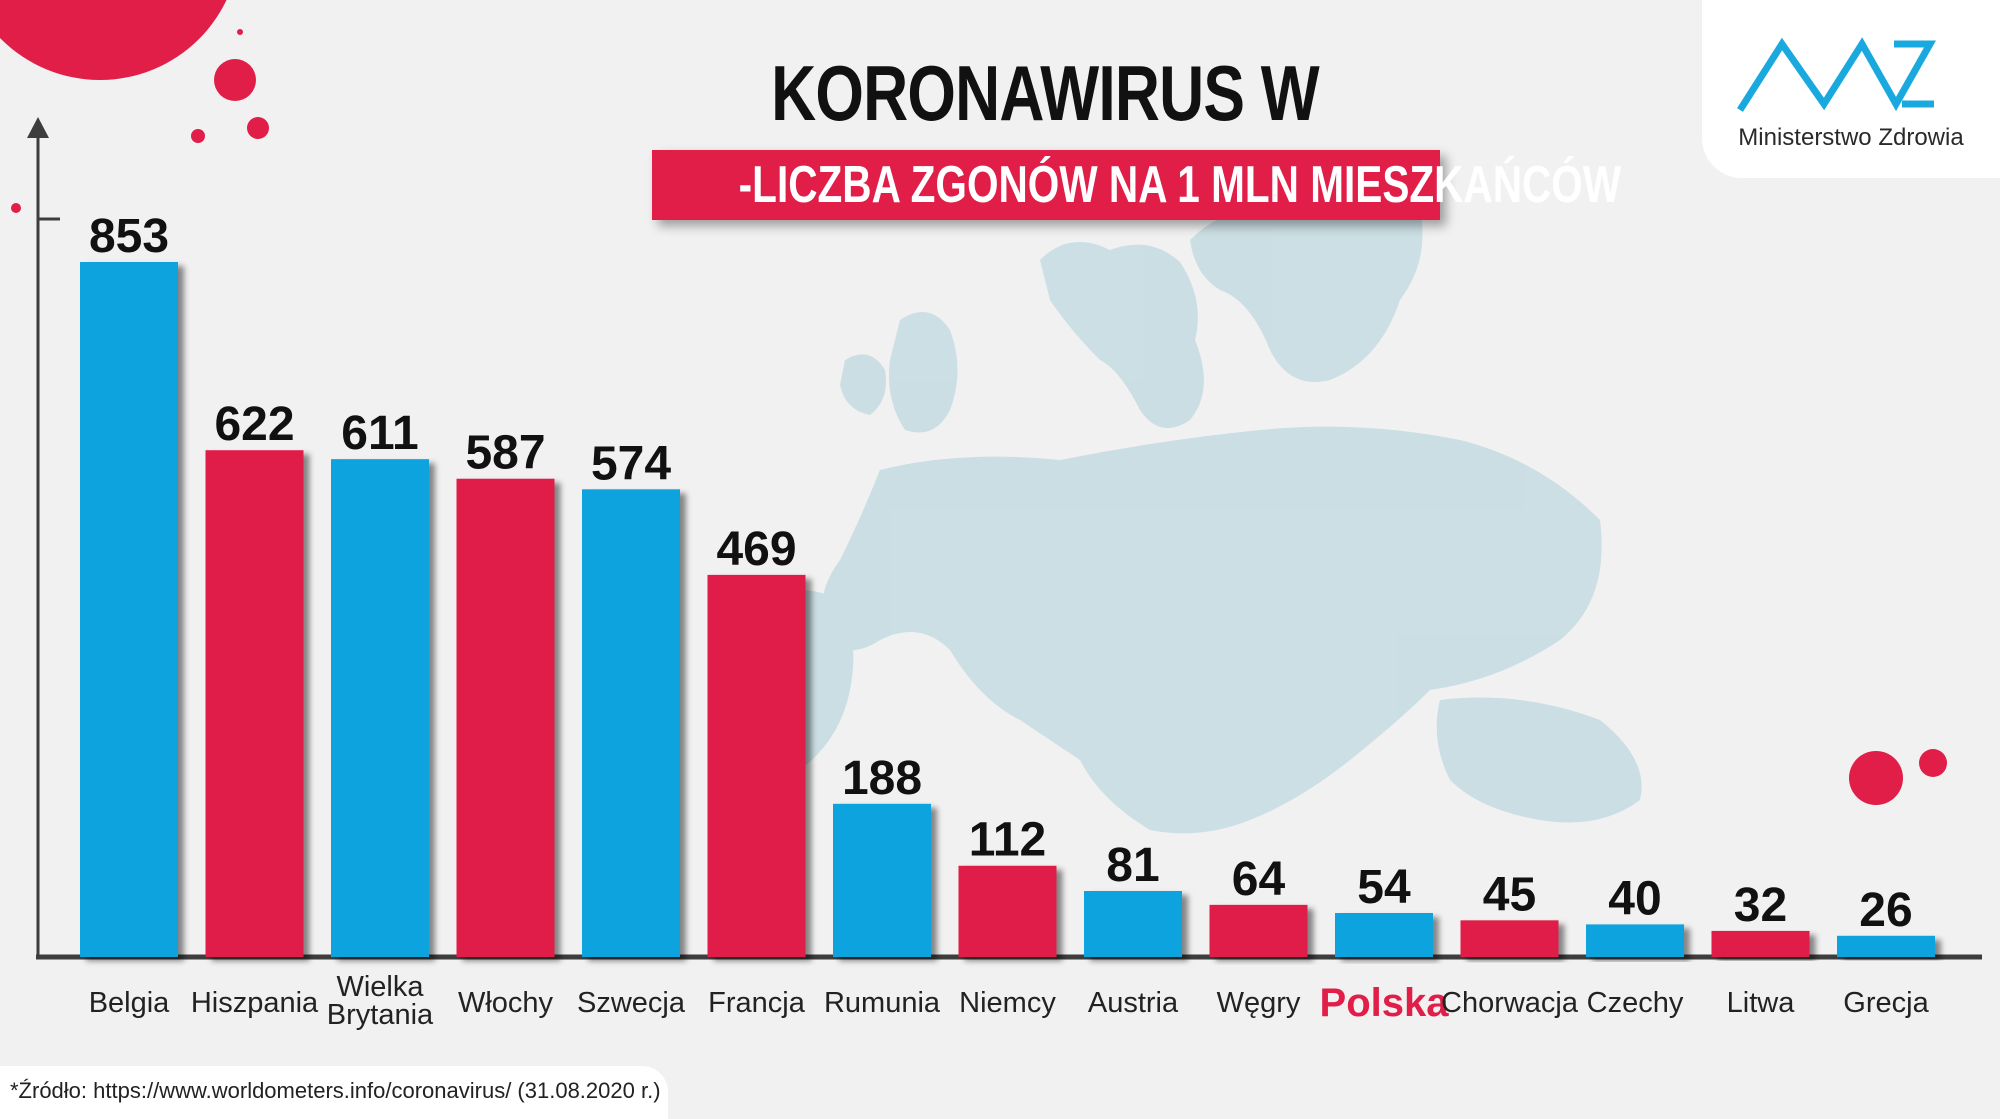 Image resolution: width=2000 pixels, height=1119 pixels. I want to click on value-label-hiszpania: 622, so click(254, 424).